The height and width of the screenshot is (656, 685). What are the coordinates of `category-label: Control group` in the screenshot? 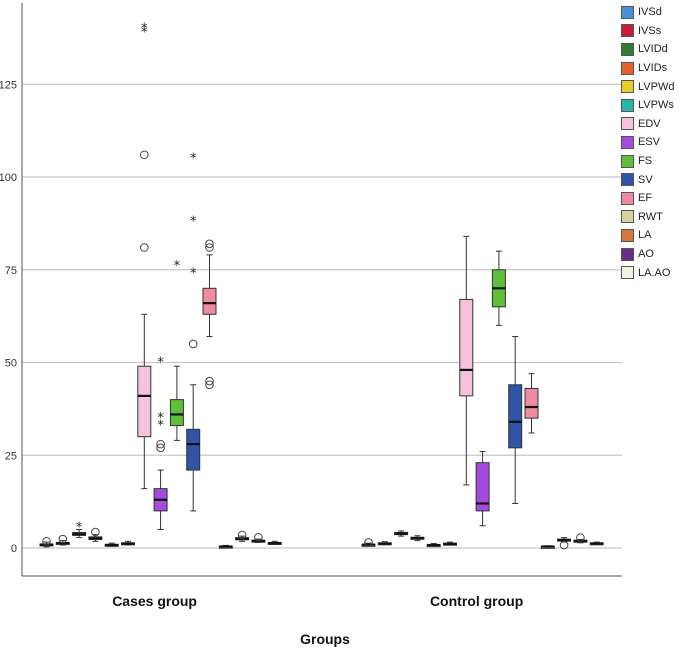 It's located at (476, 601).